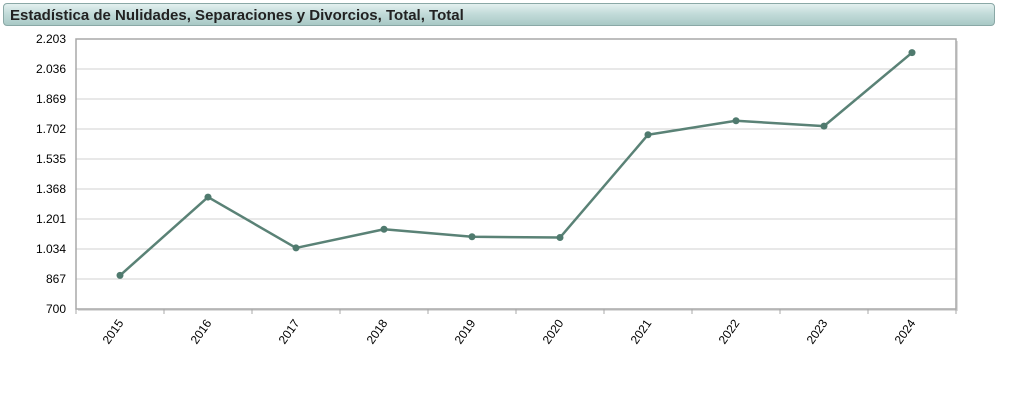  I want to click on y-tick-label: 1.201, so click(51, 219).